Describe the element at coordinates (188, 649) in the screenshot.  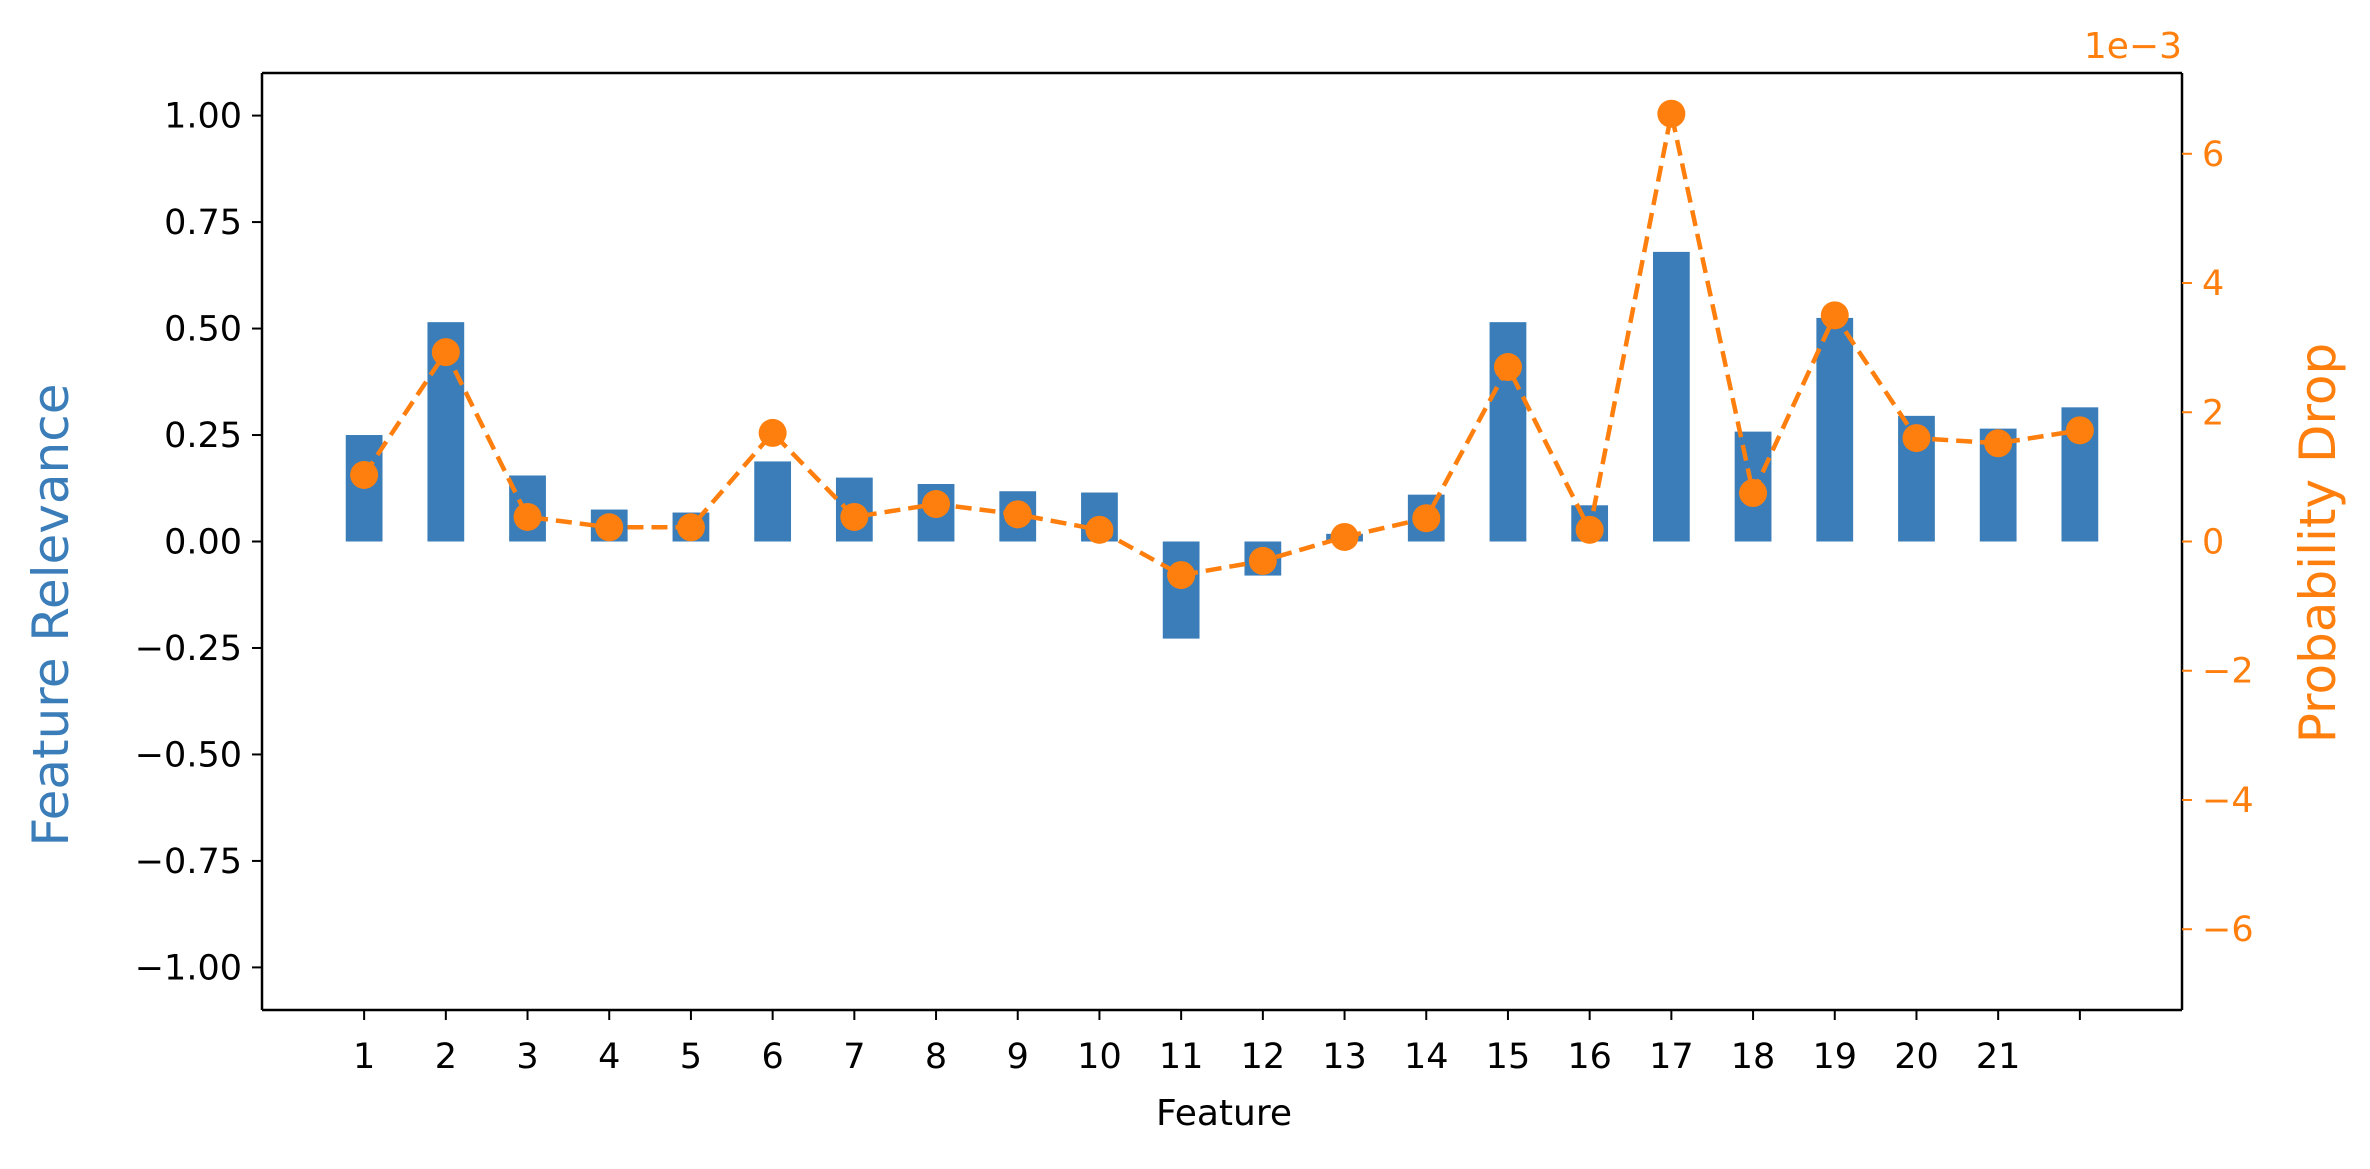
I see `left-y-tick-label: −0.25` at that location.